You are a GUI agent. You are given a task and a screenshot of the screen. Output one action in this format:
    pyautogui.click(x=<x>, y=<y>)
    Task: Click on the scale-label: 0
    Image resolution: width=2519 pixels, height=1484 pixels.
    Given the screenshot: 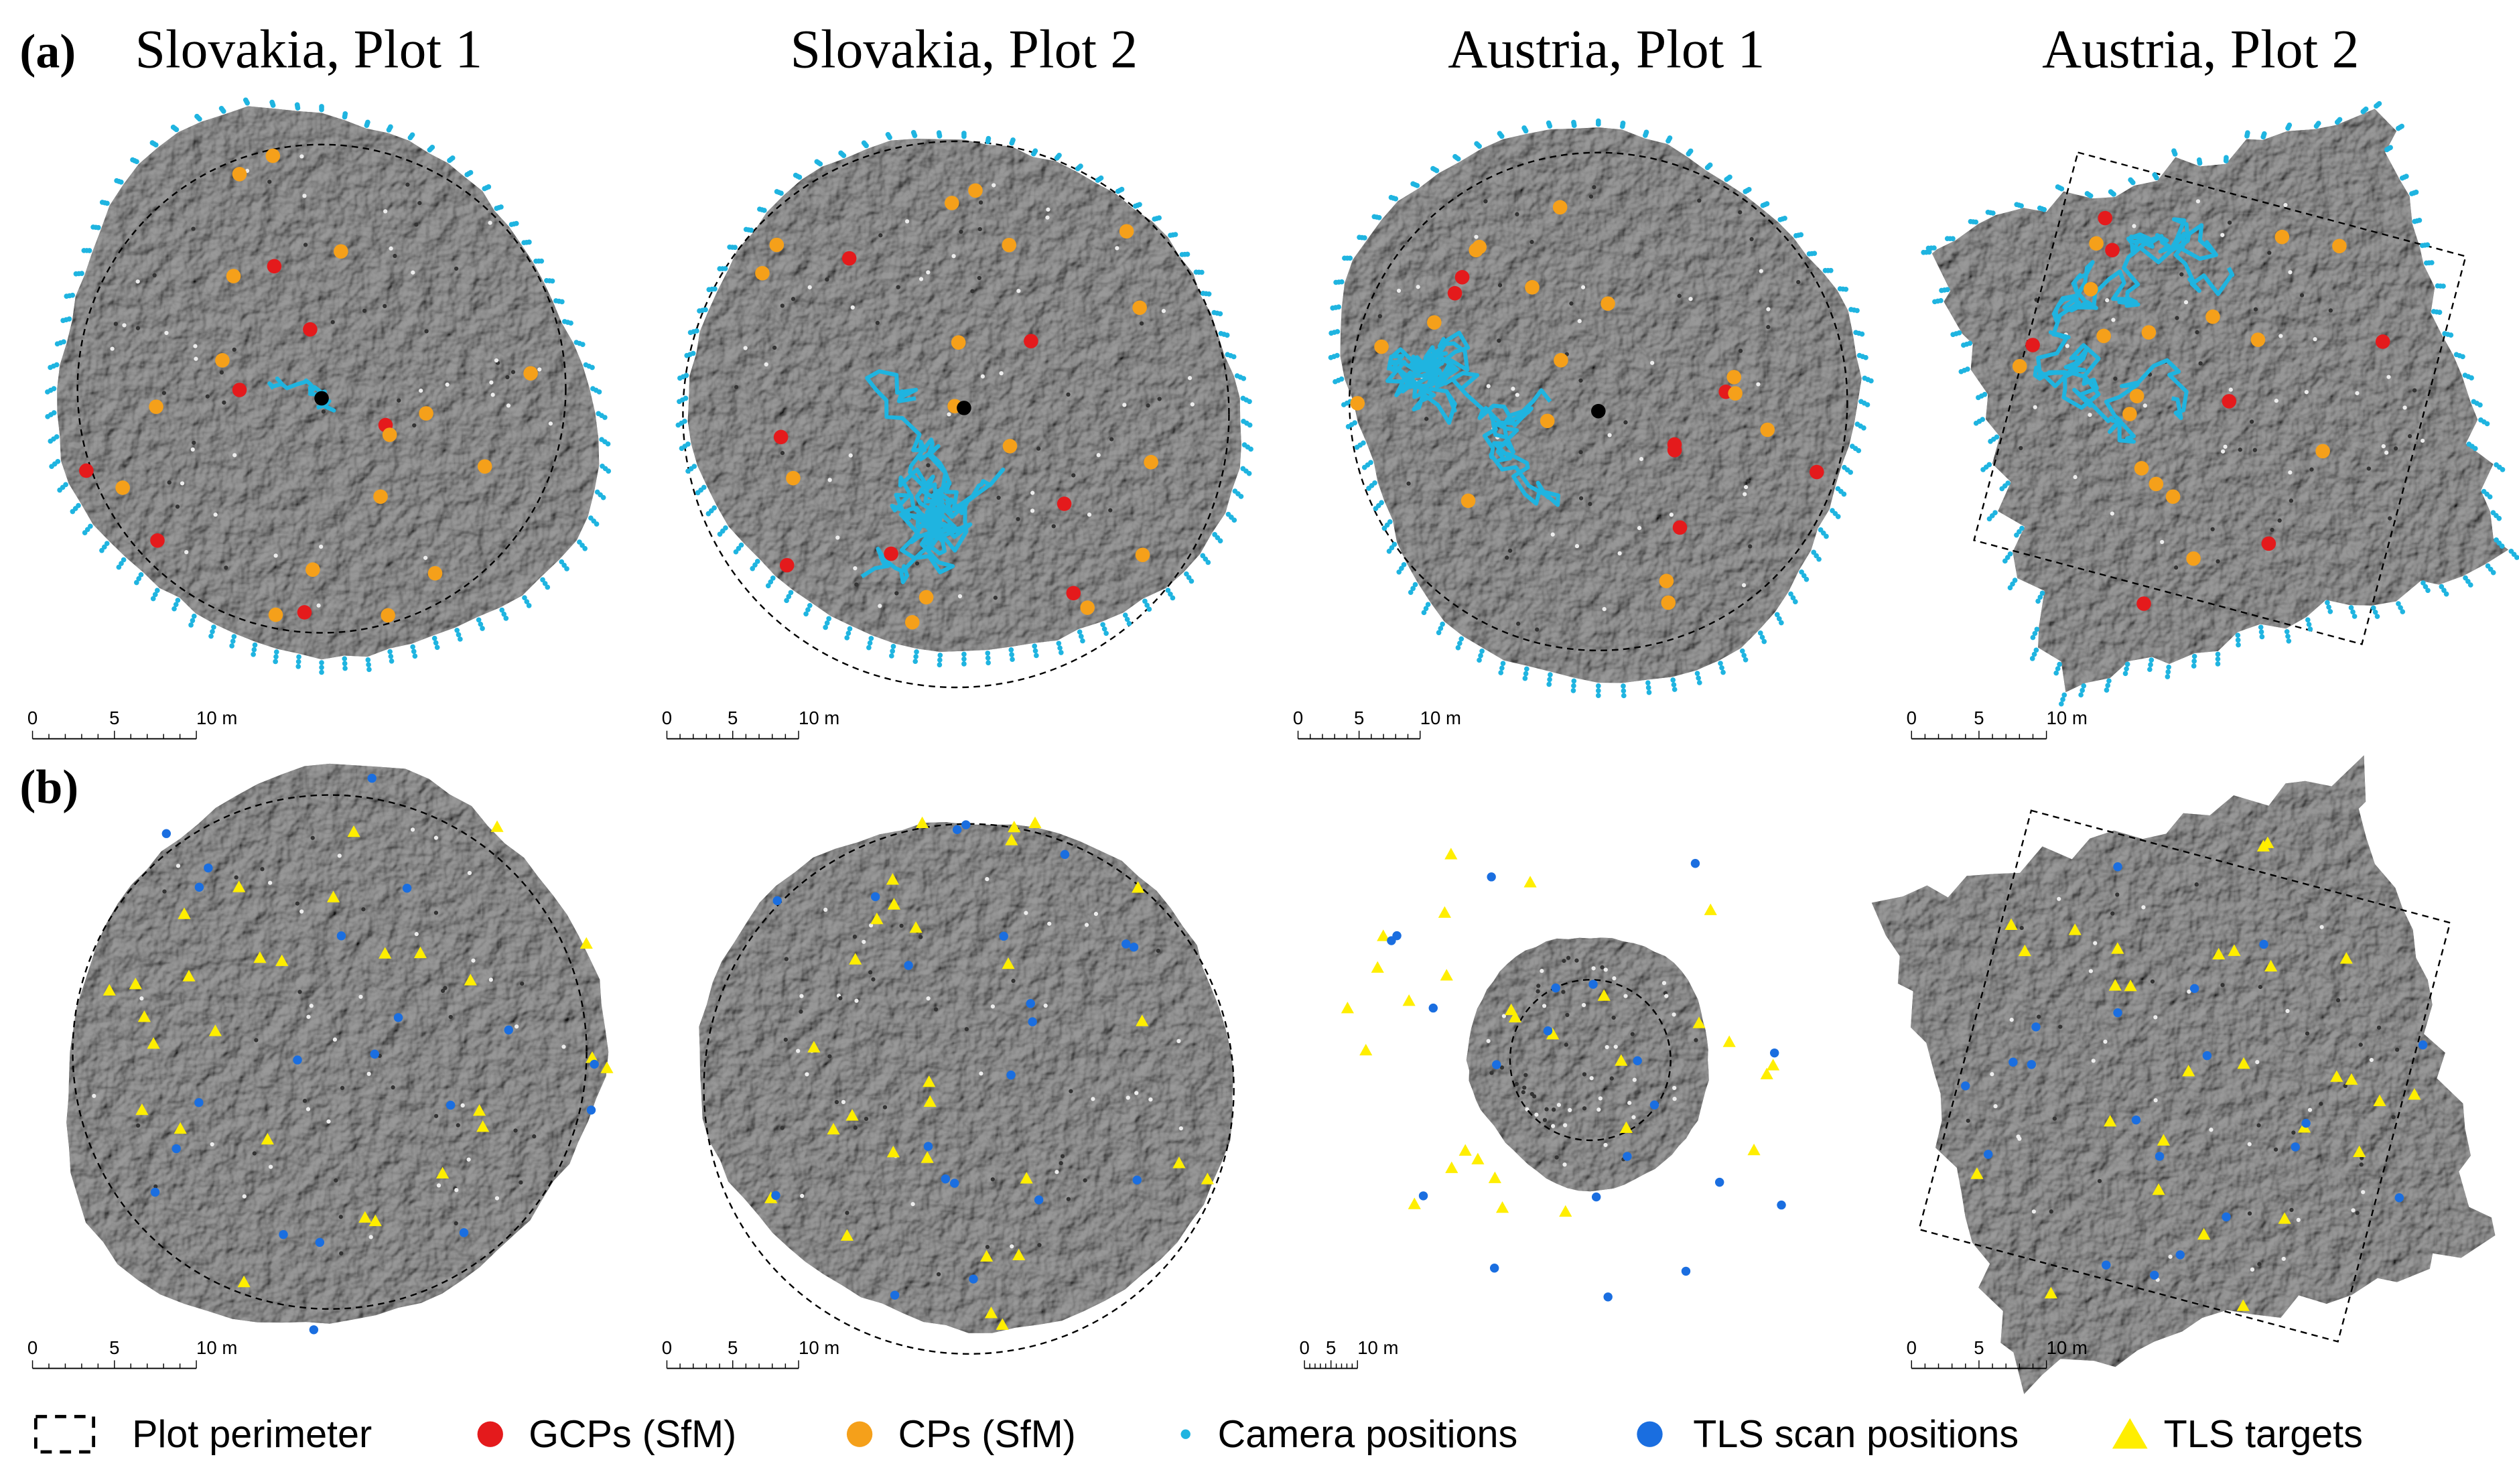 What is the action you would take?
    pyautogui.click(x=32, y=717)
    